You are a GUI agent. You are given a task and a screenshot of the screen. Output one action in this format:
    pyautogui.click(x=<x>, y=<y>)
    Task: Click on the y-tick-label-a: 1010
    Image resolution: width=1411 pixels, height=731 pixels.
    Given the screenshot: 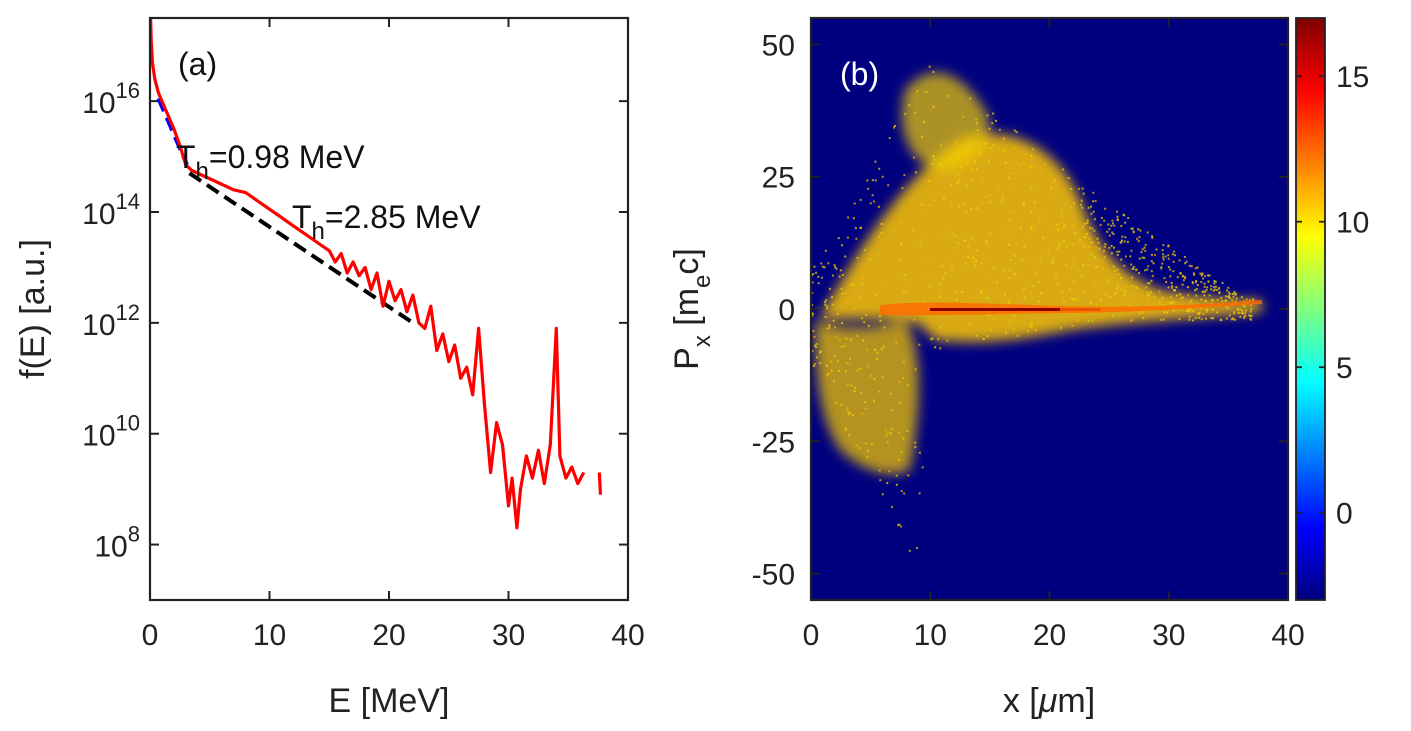 What is the action you would take?
    pyautogui.click(x=111, y=432)
    